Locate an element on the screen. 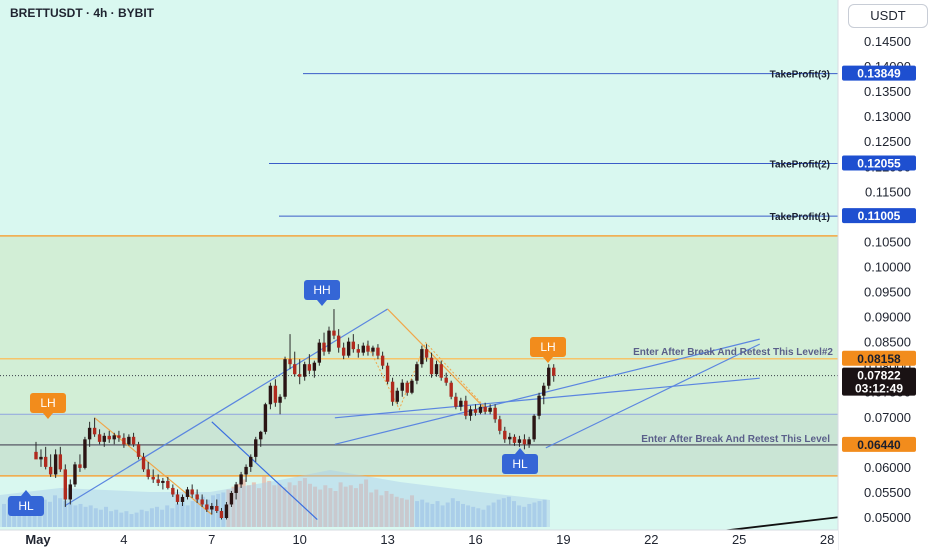  pivot-badge-lh: LH is located at coordinates (548, 350).